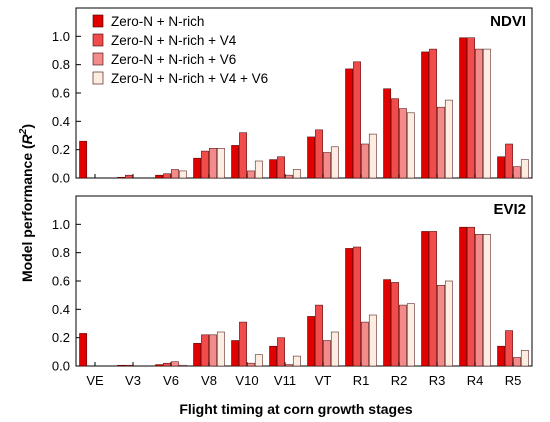  What do you see at coordinates (251, 364) in the screenshot?
I see `bar-evi2-series3-v10` at bounding box center [251, 364].